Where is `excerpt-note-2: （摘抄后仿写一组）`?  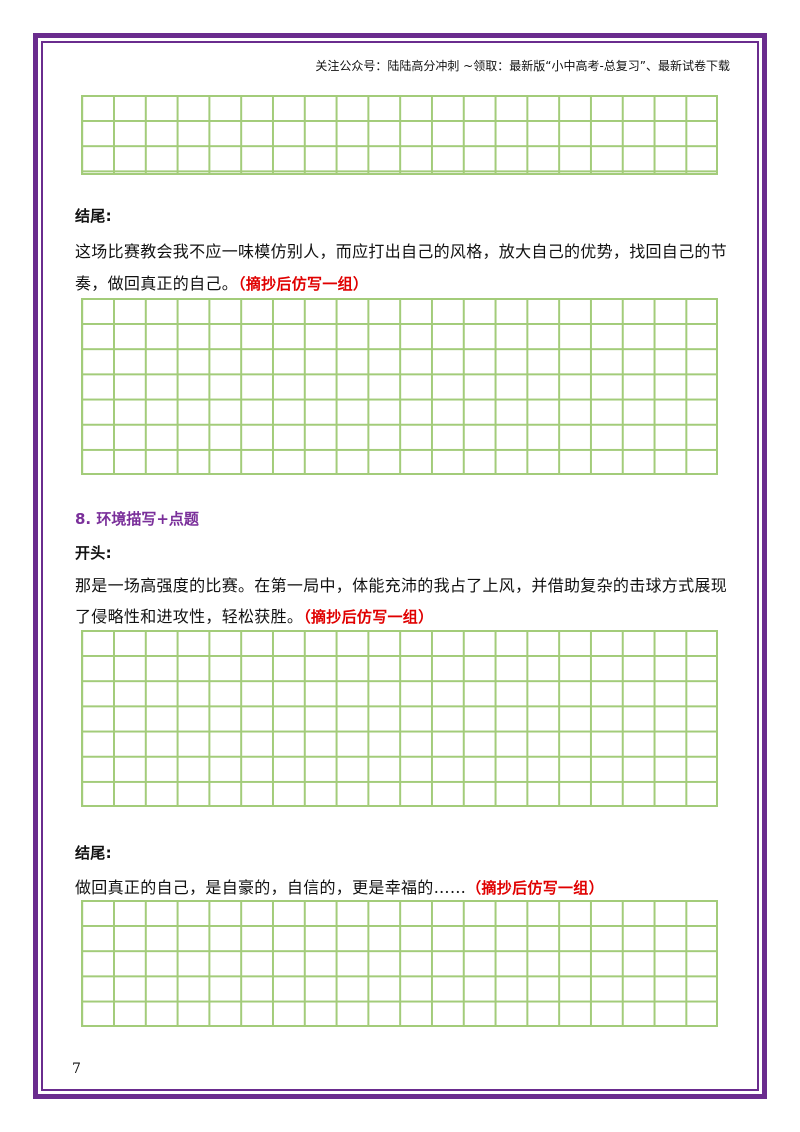
excerpt-note-2: （摘抄后仿写一组） is located at coordinates (368, 617).